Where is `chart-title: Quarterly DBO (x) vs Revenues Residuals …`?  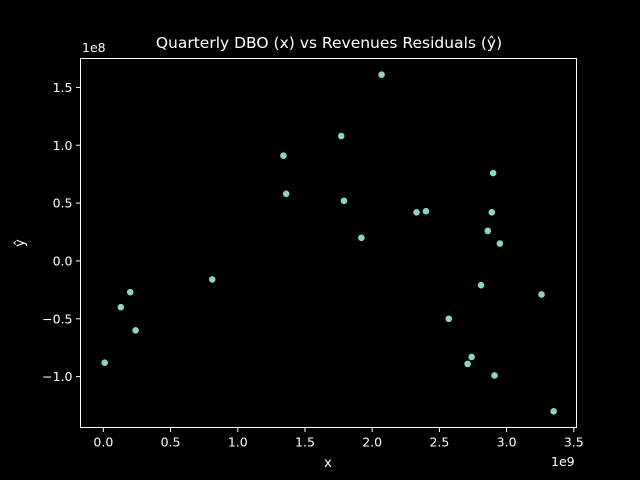
chart-title: Quarterly DBO (x) vs Revenues Residuals … is located at coordinates (329, 43).